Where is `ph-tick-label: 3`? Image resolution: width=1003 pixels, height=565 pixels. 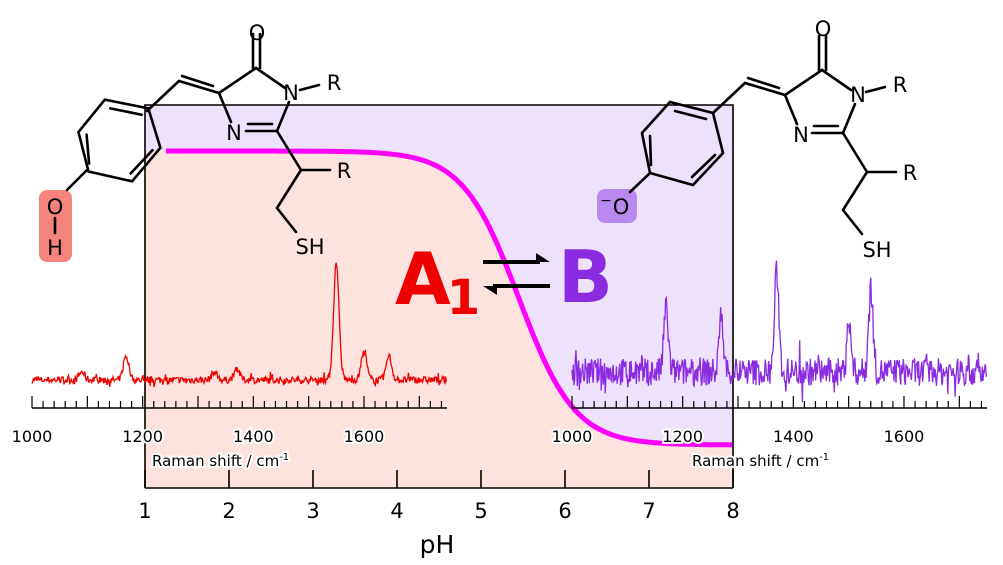 ph-tick-label: 3 is located at coordinates (312, 511).